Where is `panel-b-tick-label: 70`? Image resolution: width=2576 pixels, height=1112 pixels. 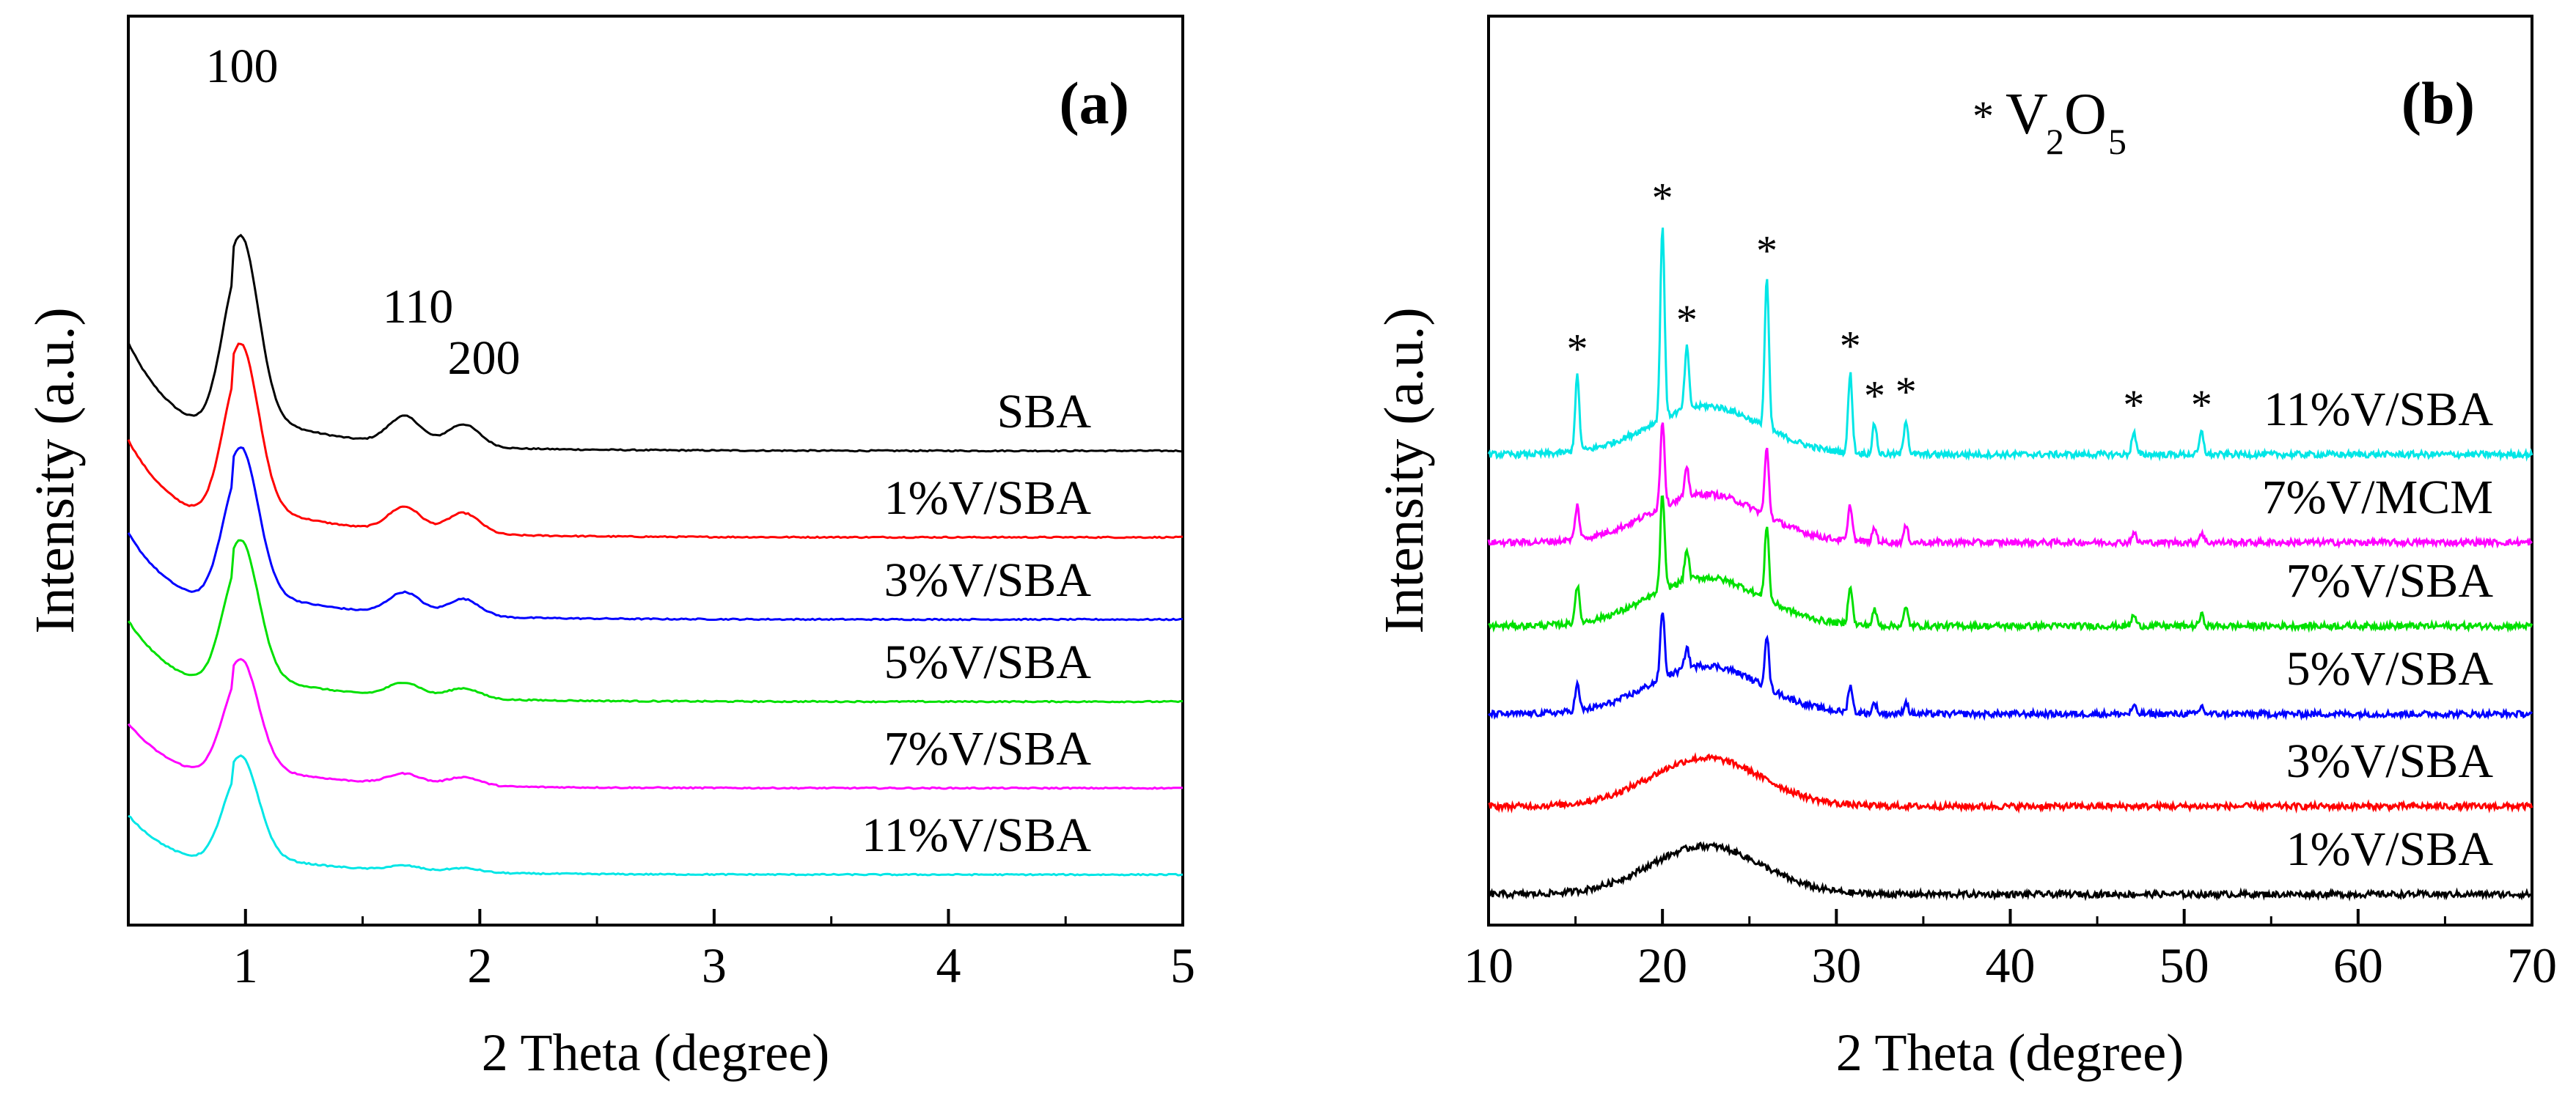 panel-b-tick-label: 70 is located at coordinates (2532, 965).